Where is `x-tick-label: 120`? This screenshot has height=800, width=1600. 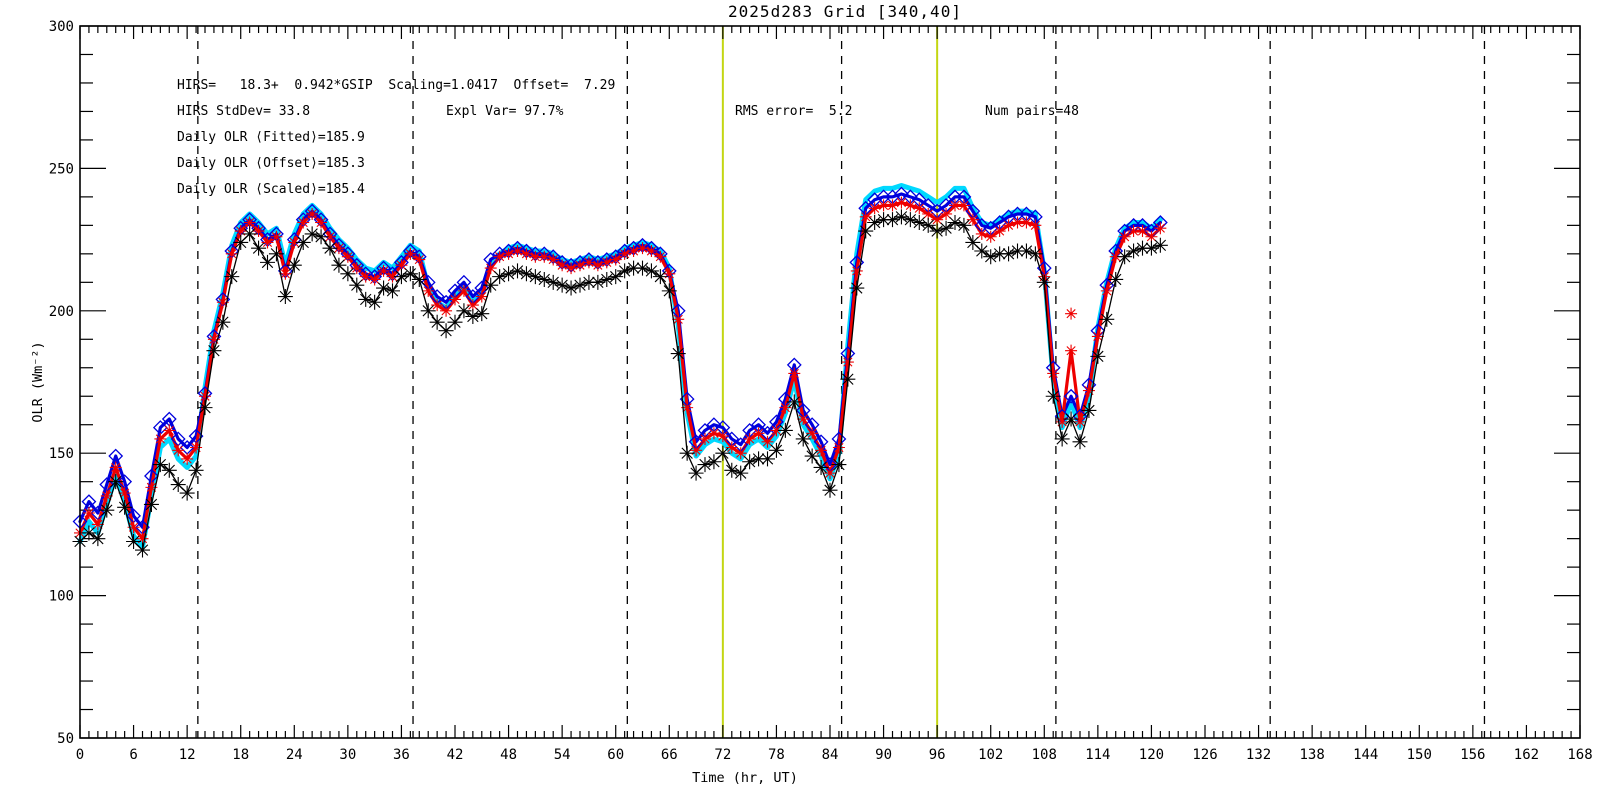
x-tick-label: 120 is located at coordinates (1151, 755).